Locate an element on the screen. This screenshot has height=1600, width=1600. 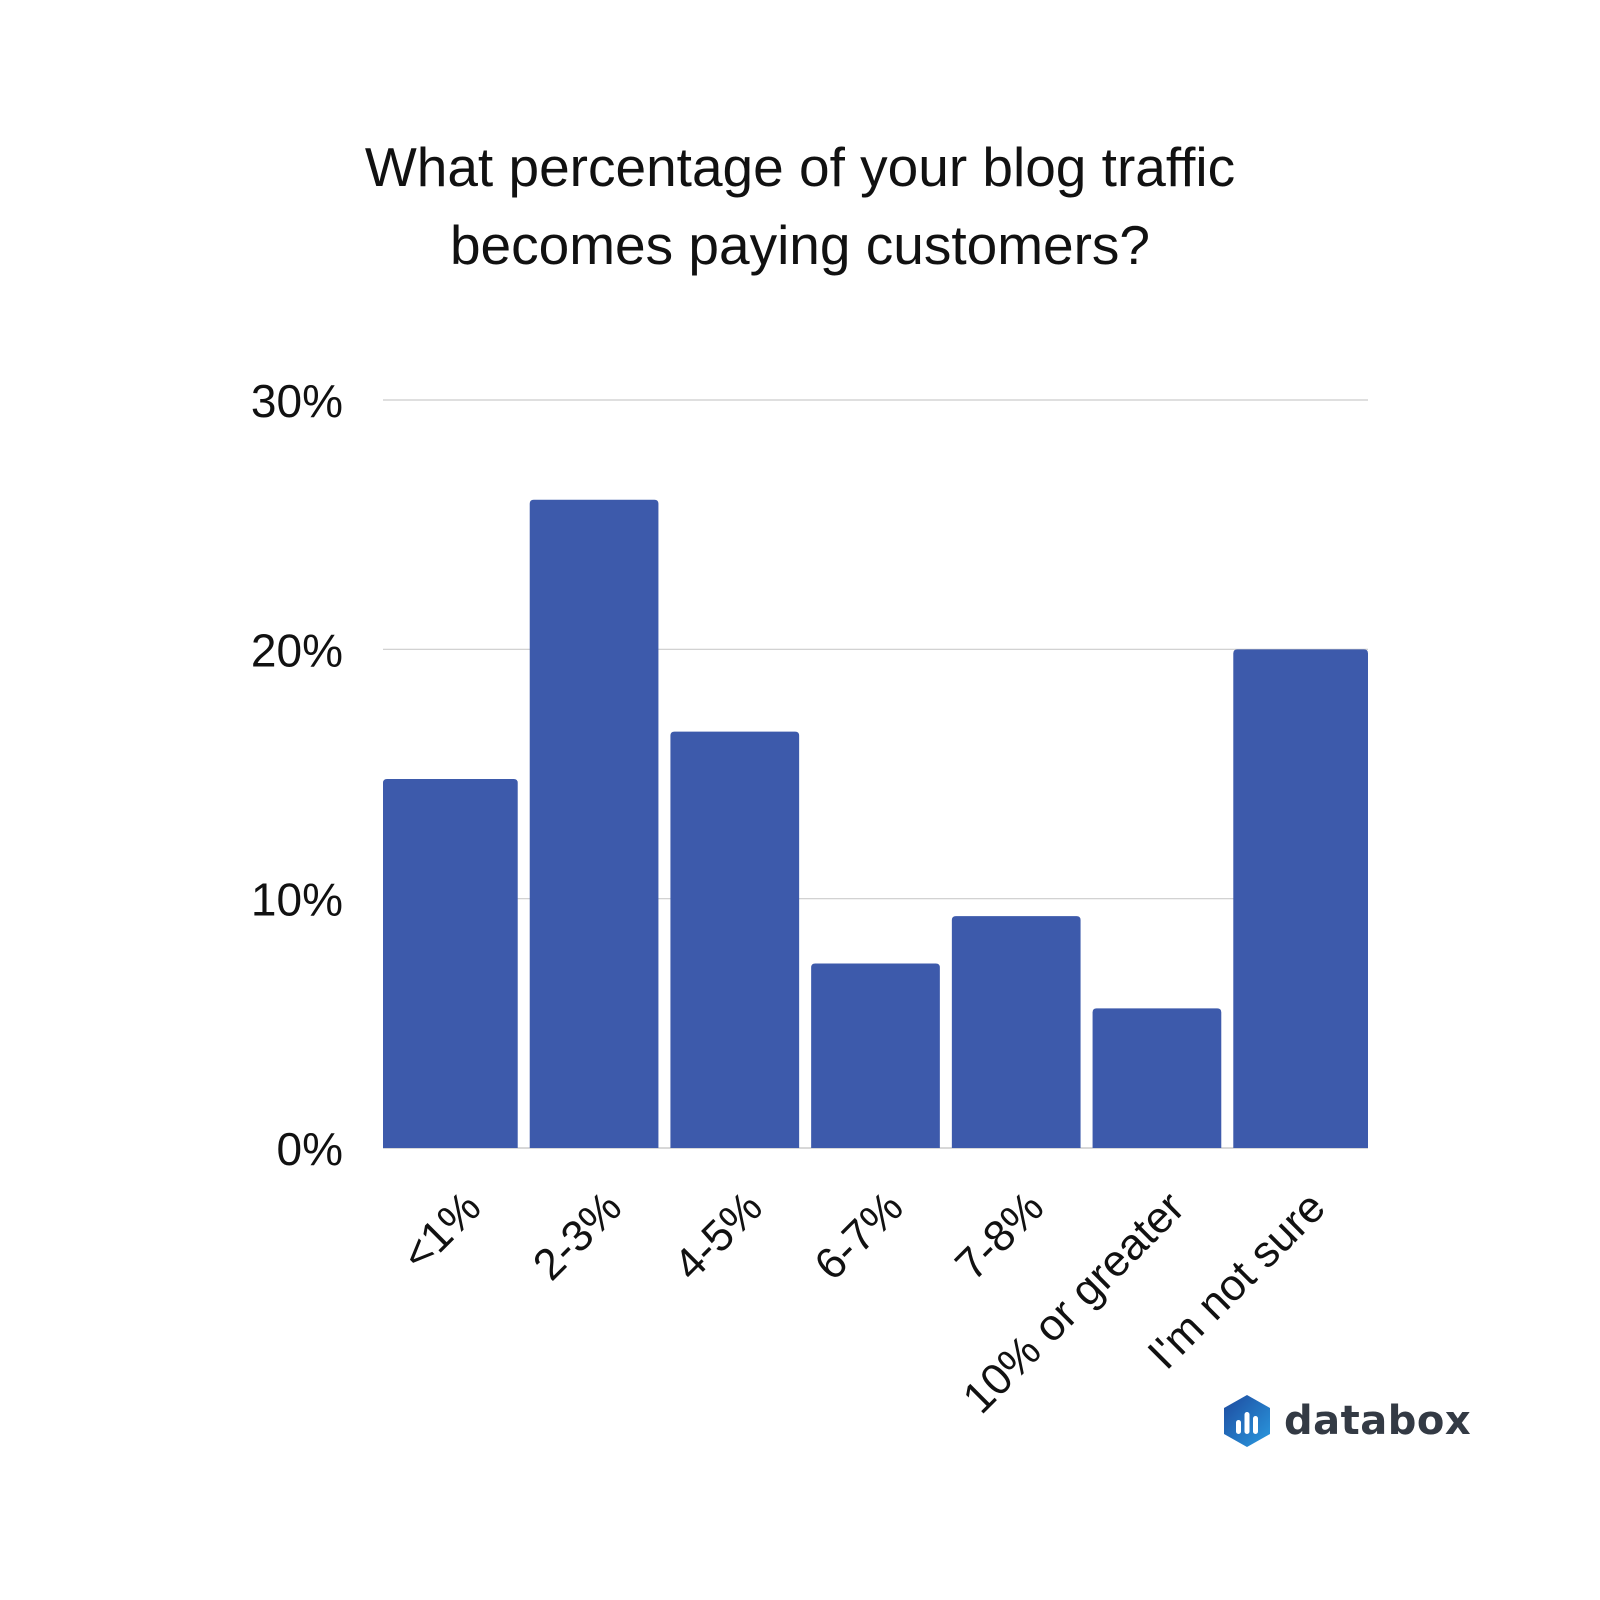
chart-title-line-2: becomes paying customers? is located at coordinates (800, 245).